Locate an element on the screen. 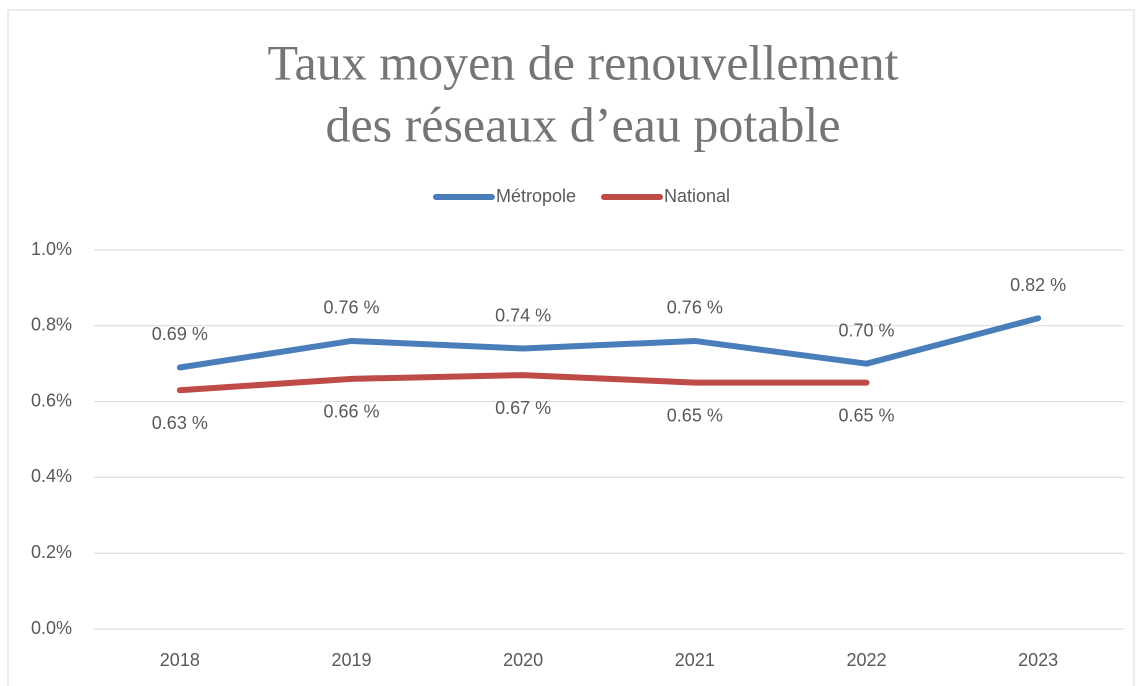 Image resolution: width=1142 pixels, height=686 pixels. y-tick-label: 0.6% is located at coordinates (51, 400).